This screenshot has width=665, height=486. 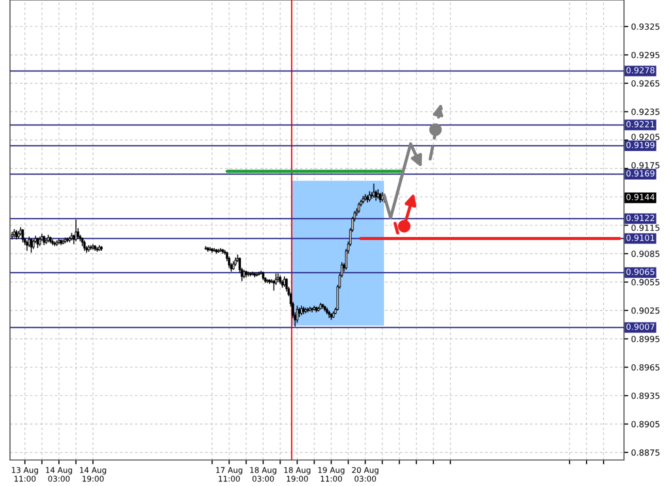 I want to click on y-tick-label: 0.8965, so click(x=645, y=367).